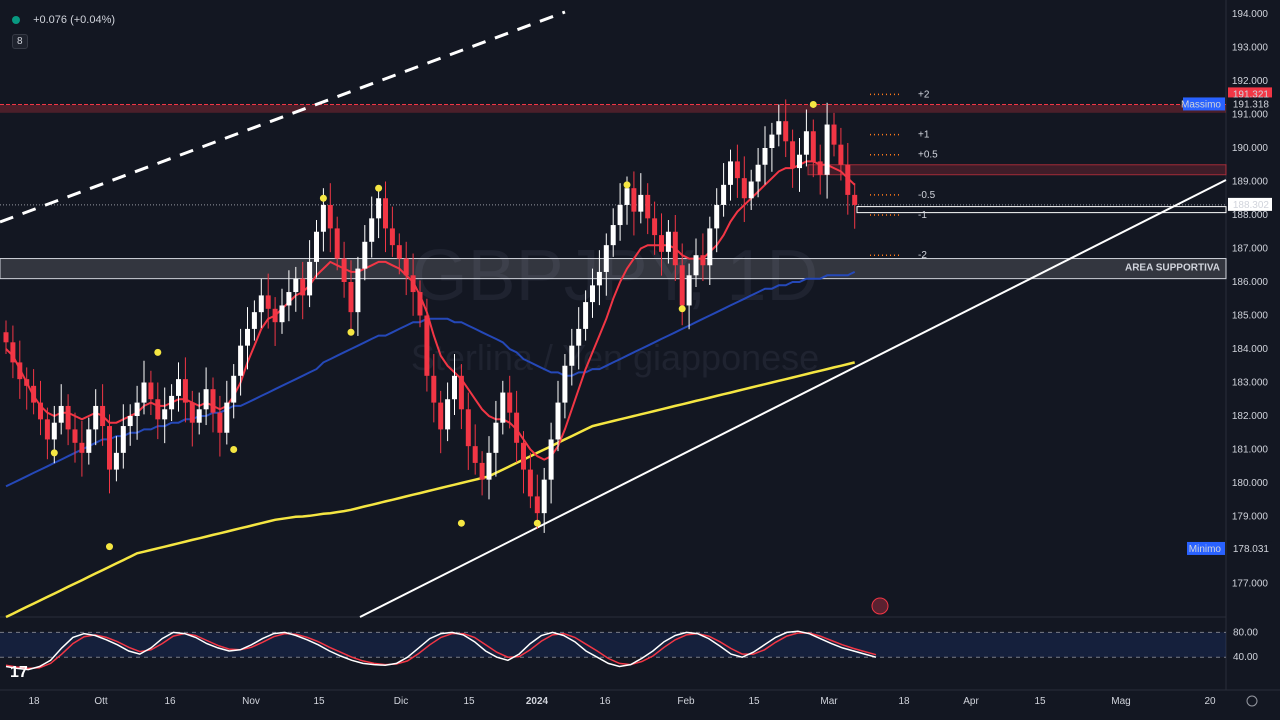  I want to click on dashed-trendline, so click(283, 117).